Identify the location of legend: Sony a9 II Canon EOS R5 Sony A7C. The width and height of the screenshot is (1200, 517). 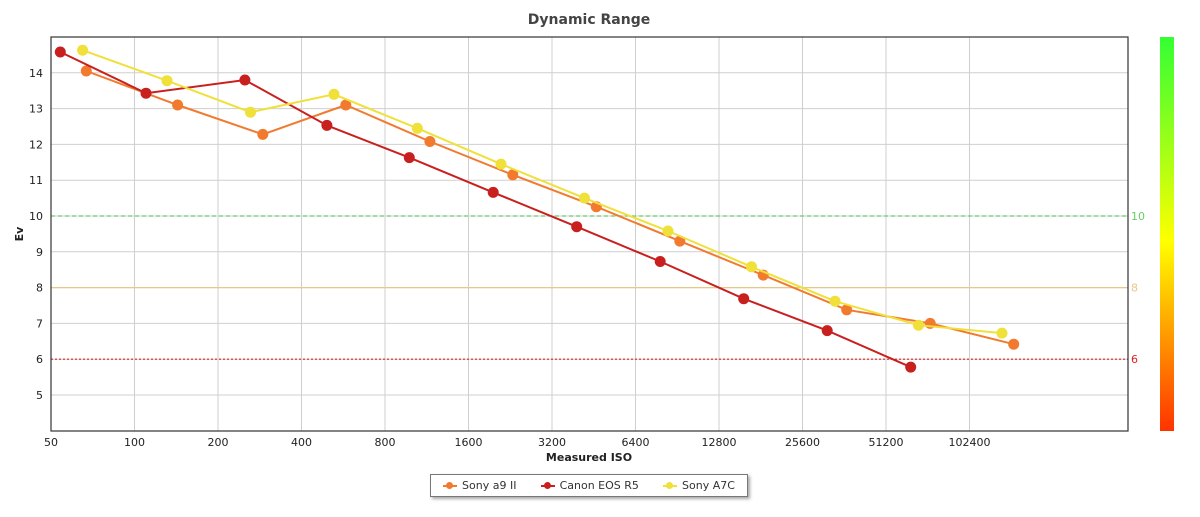
(589, 485).